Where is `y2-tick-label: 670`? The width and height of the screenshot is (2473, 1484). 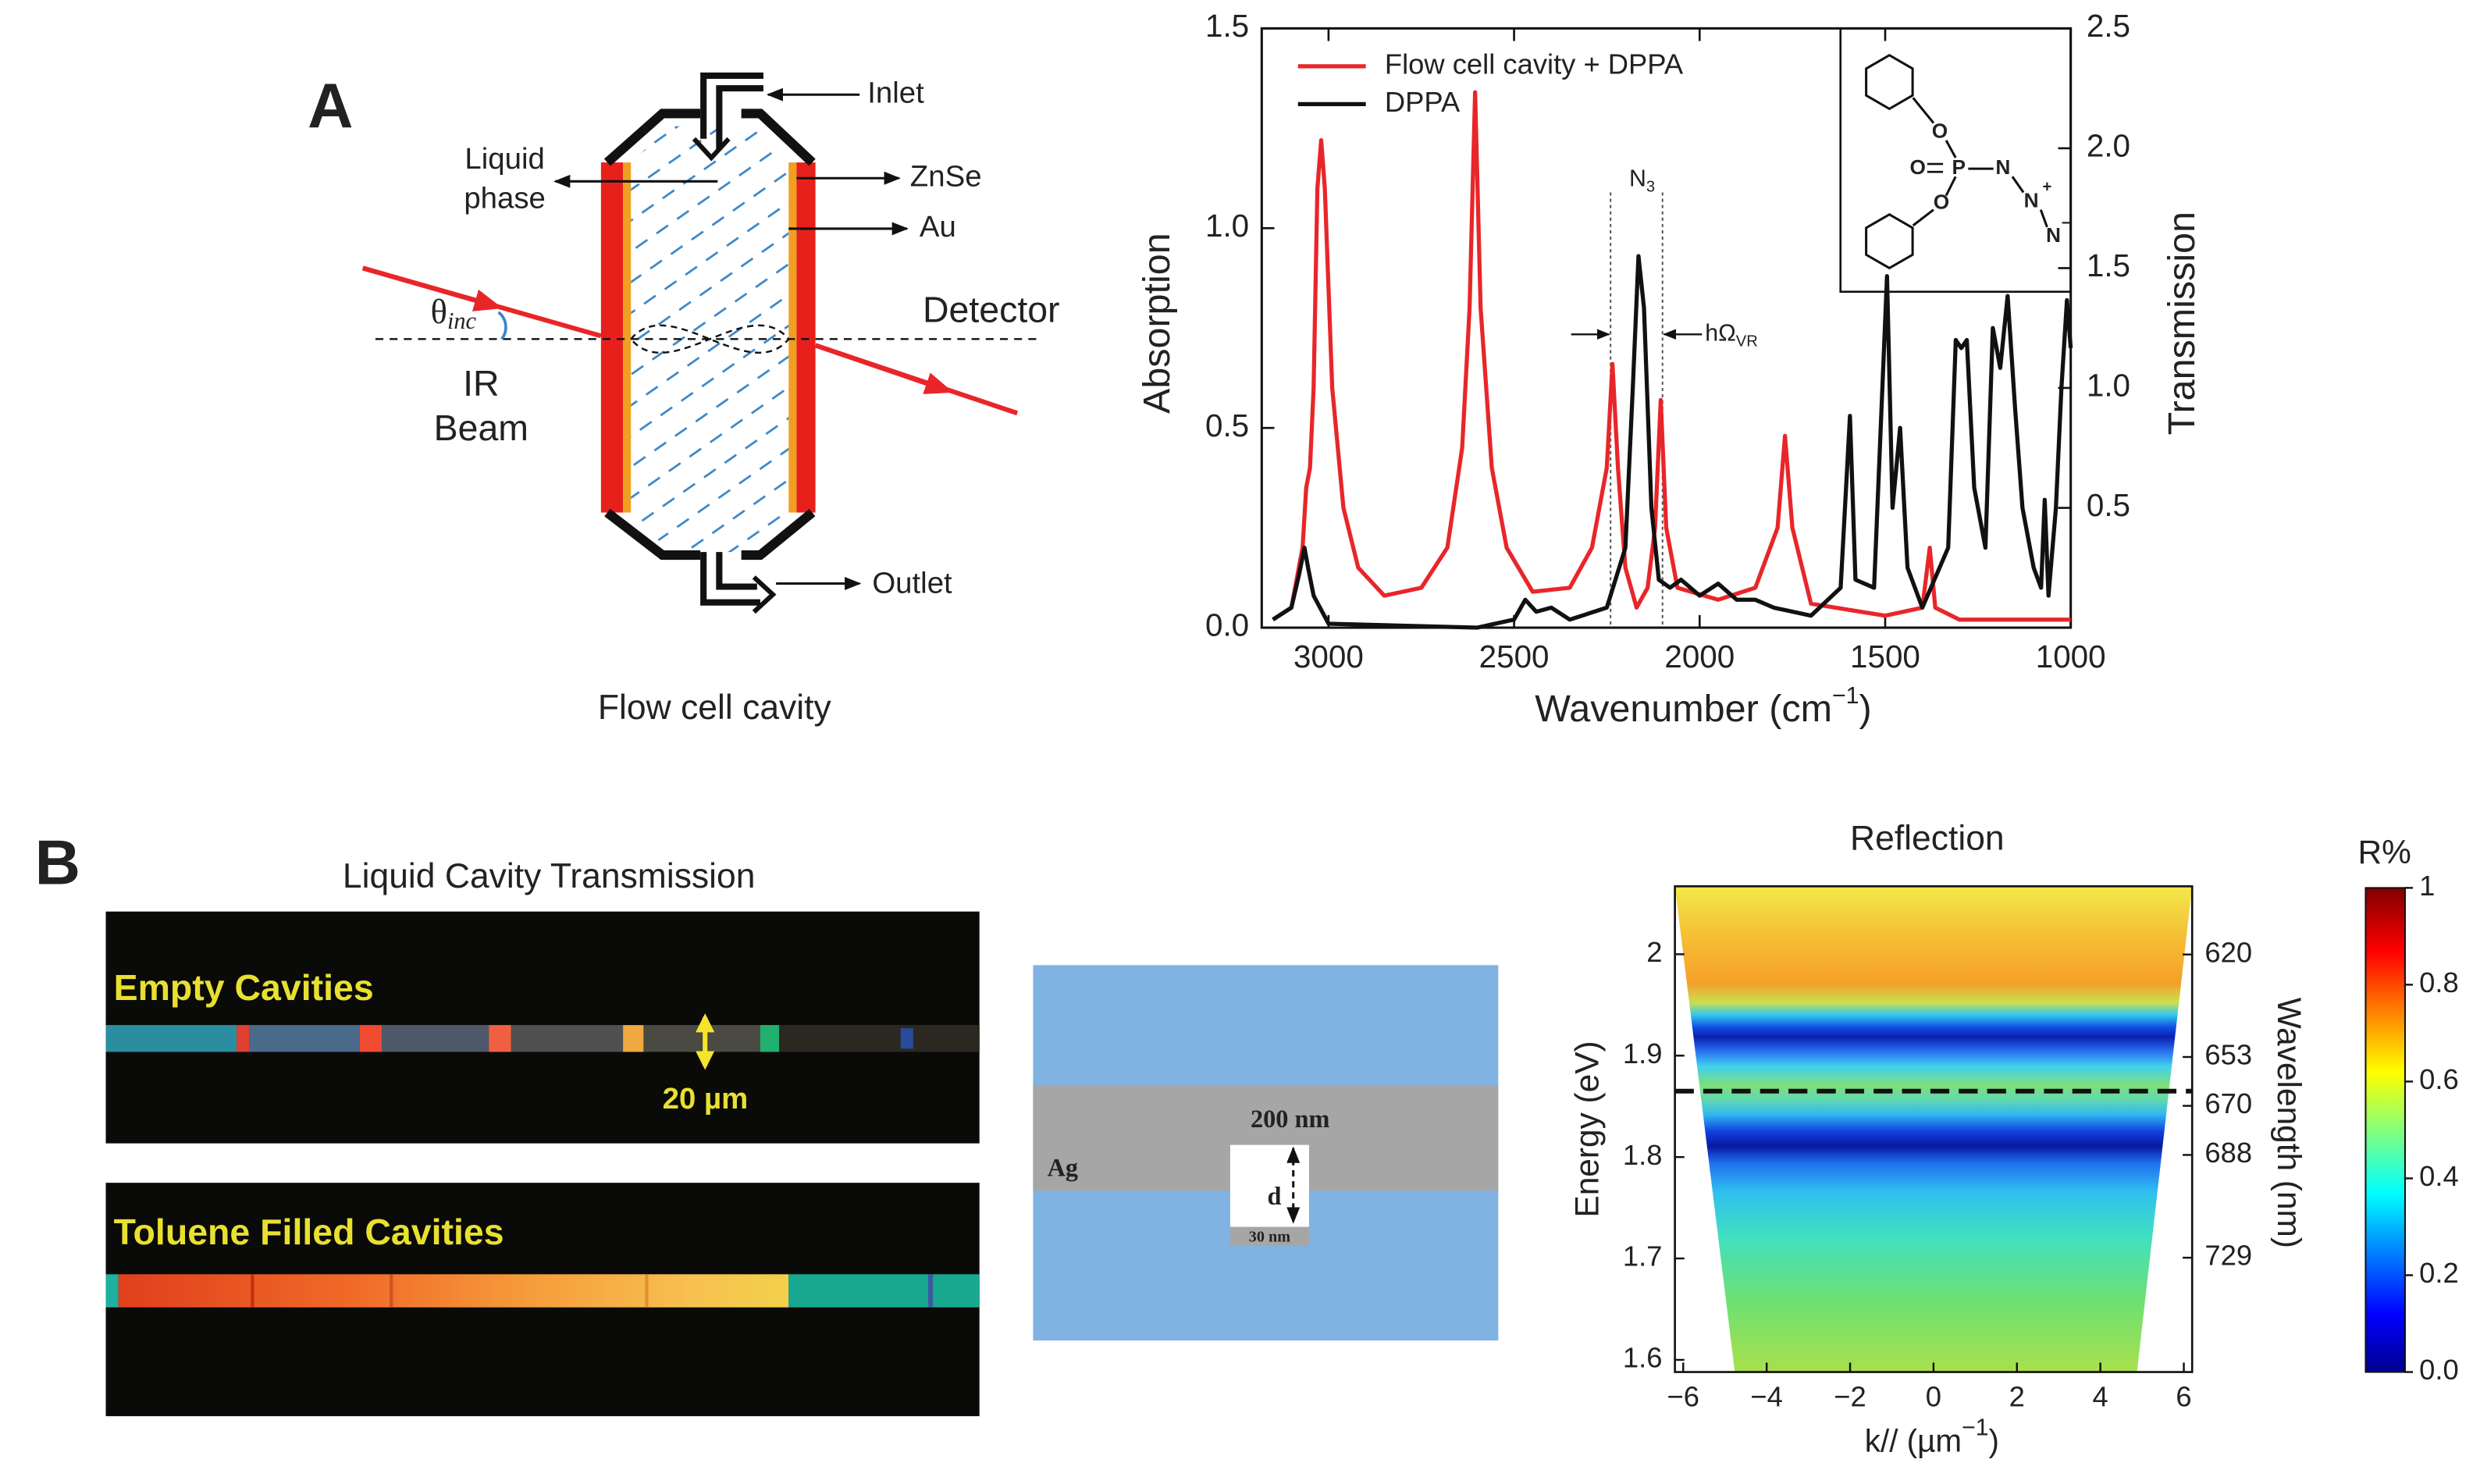
y2-tick-label: 670 is located at coordinates (2228, 1103).